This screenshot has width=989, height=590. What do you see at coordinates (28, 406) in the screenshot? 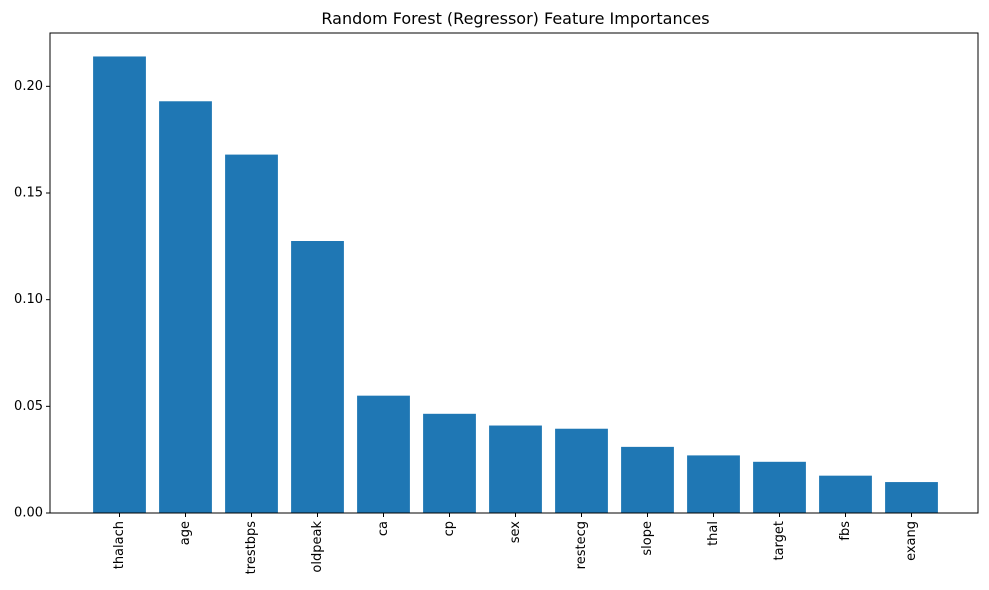
I see `y-tick-label: 0.05` at bounding box center [28, 406].